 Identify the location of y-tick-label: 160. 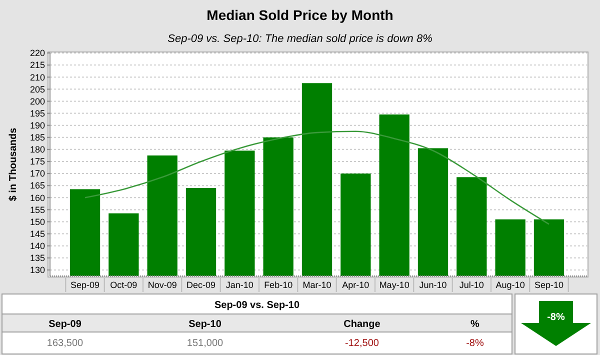
(37, 197).